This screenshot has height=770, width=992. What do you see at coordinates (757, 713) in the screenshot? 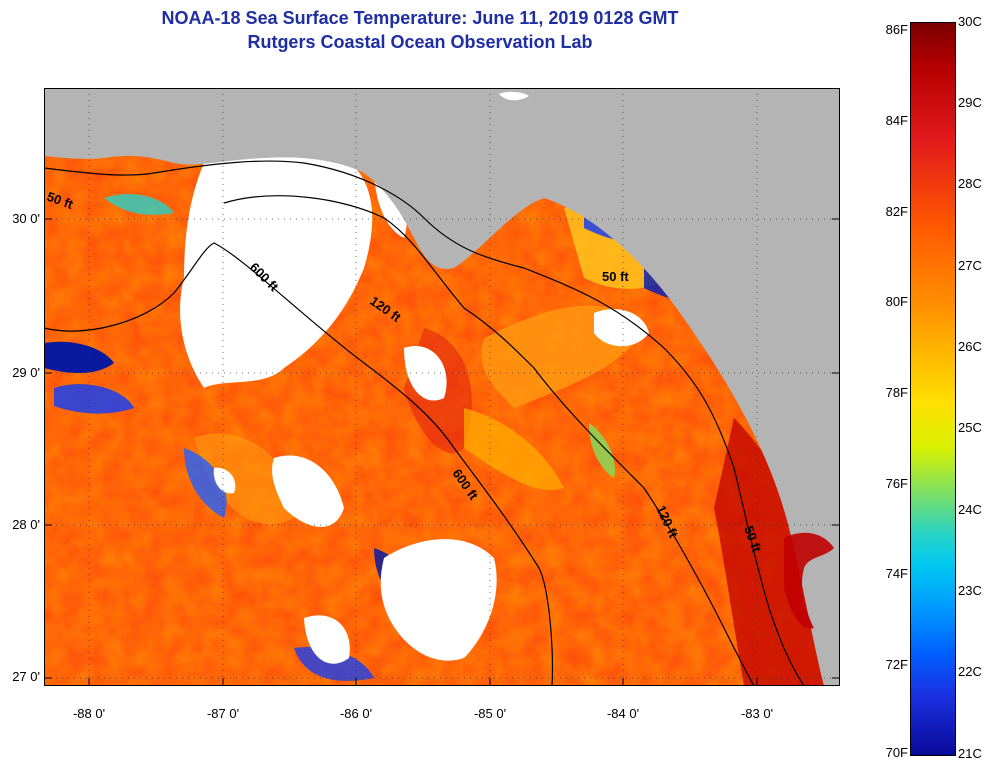
I see `lon-label-83: -83 0'` at bounding box center [757, 713].